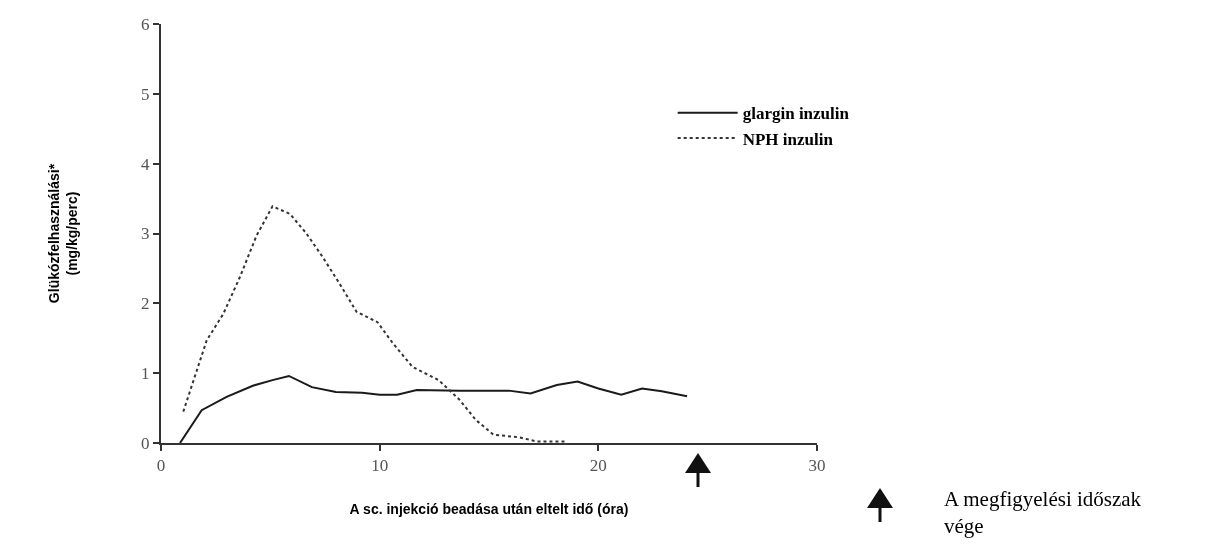  What do you see at coordinates (145, 443) in the screenshot?
I see `y-tick-label: 0` at bounding box center [145, 443].